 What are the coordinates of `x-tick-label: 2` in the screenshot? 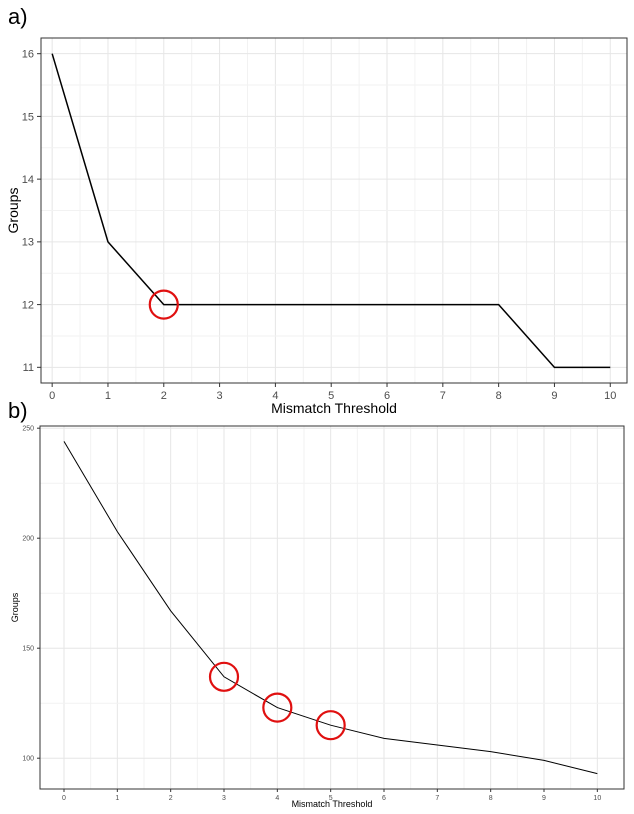 It's located at (164, 396).